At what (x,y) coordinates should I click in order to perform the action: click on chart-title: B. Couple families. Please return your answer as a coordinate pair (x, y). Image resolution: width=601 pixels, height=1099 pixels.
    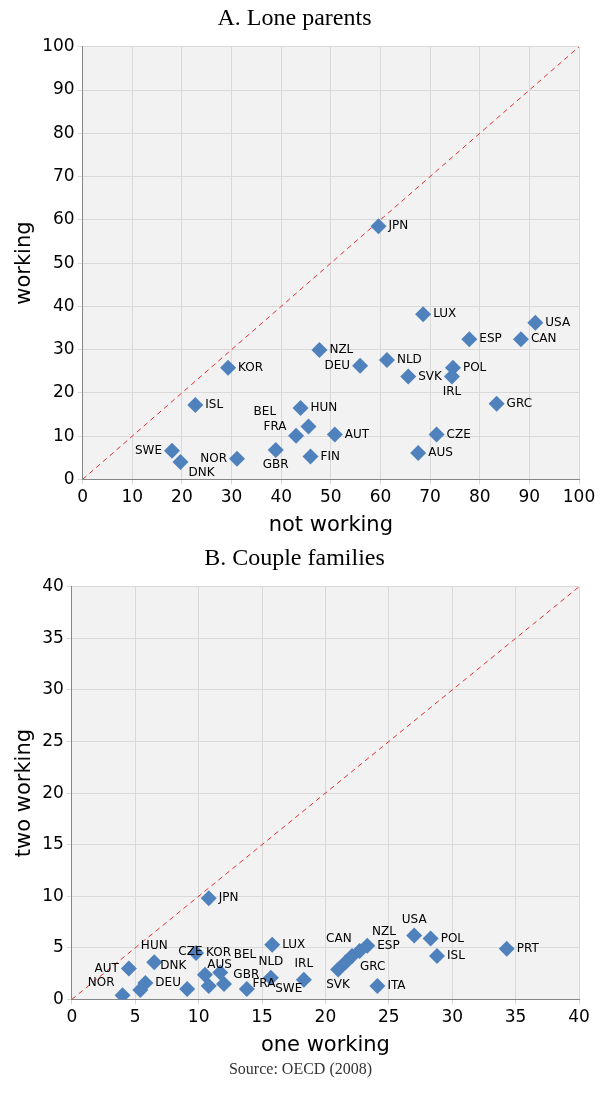
    Looking at the image, I should click on (294, 556).